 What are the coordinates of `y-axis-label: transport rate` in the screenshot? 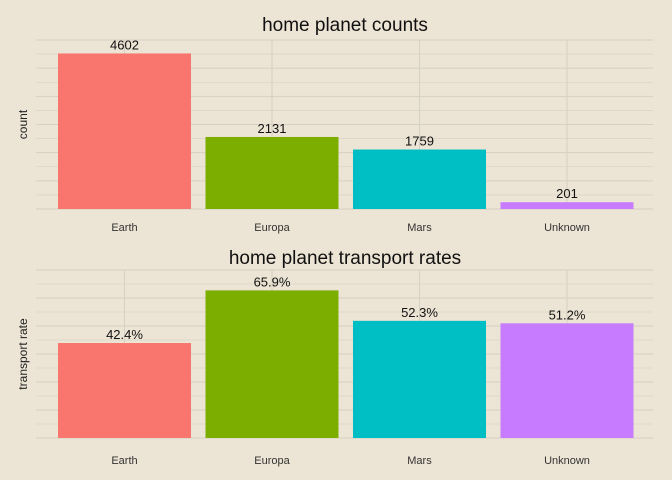 It's located at (23, 354).